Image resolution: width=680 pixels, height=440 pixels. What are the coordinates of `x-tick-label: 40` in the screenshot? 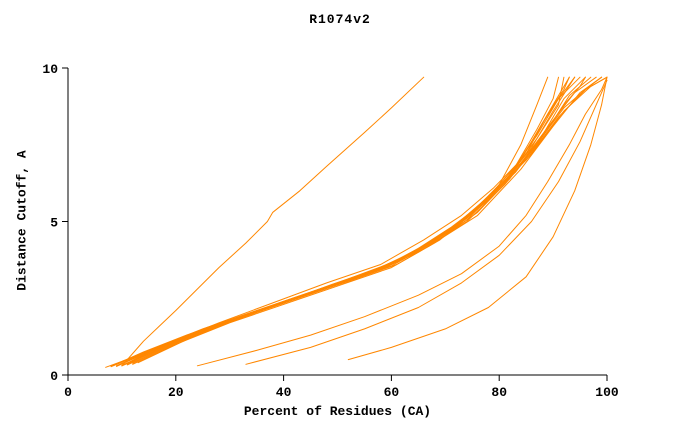 It's located at (284, 392).